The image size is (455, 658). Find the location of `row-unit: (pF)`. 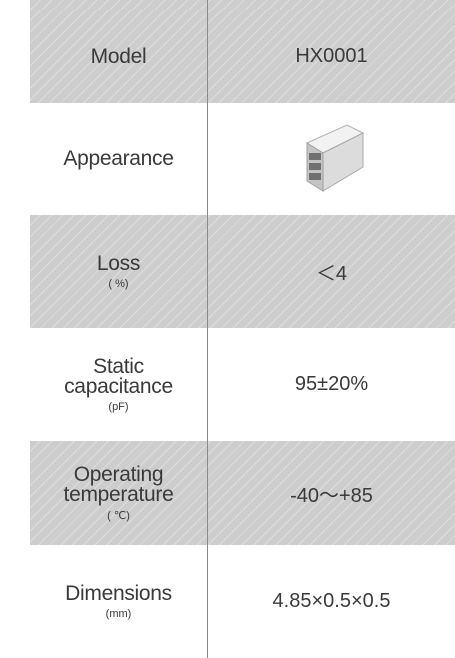

row-unit: (pF) is located at coordinates (118, 406).